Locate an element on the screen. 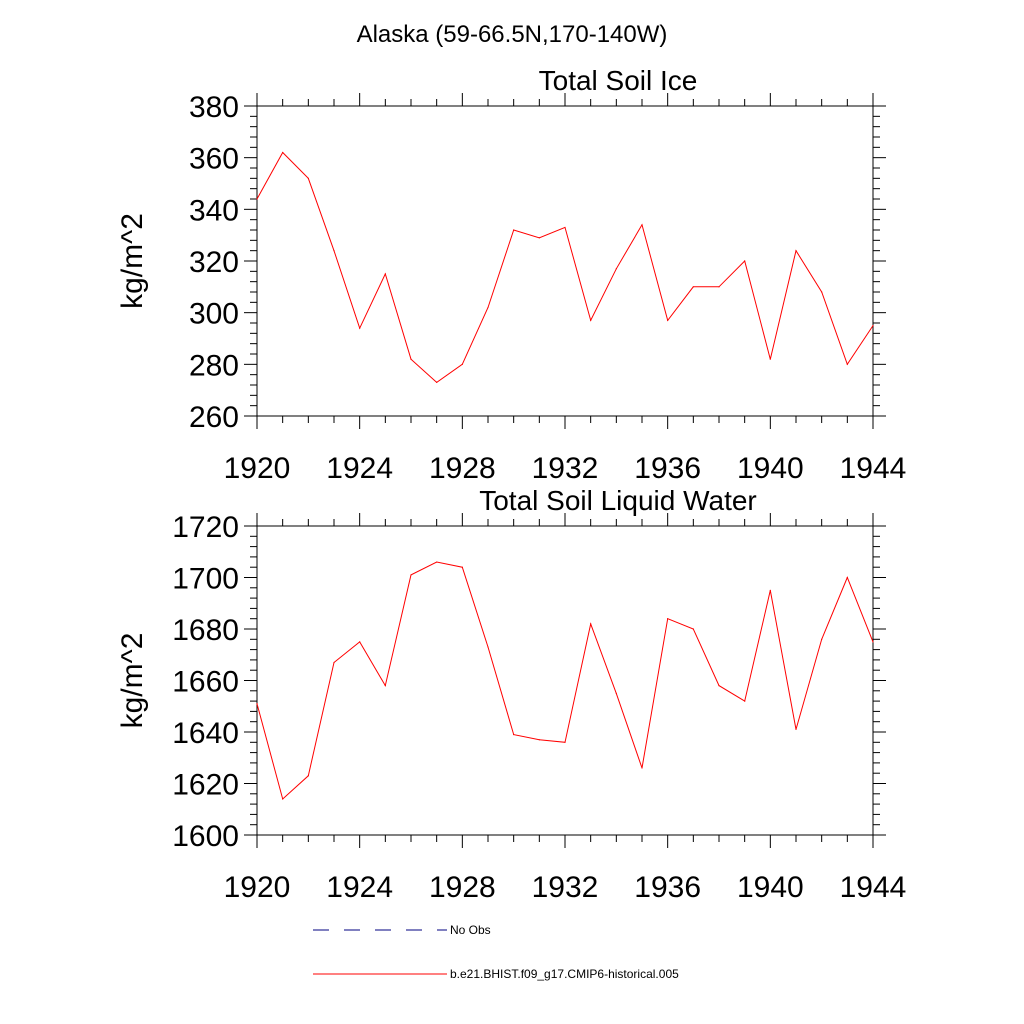 The height and width of the screenshot is (1024, 1024). y-tick-label: 1680 is located at coordinates (205, 630).